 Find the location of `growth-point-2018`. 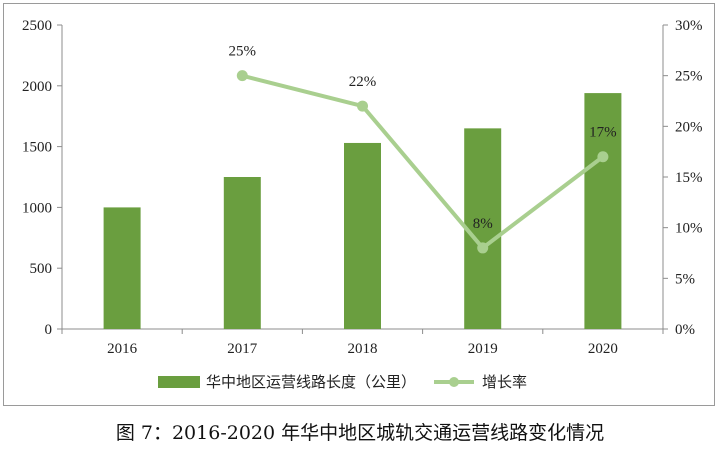

growth-point-2018 is located at coordinates (362, 106).